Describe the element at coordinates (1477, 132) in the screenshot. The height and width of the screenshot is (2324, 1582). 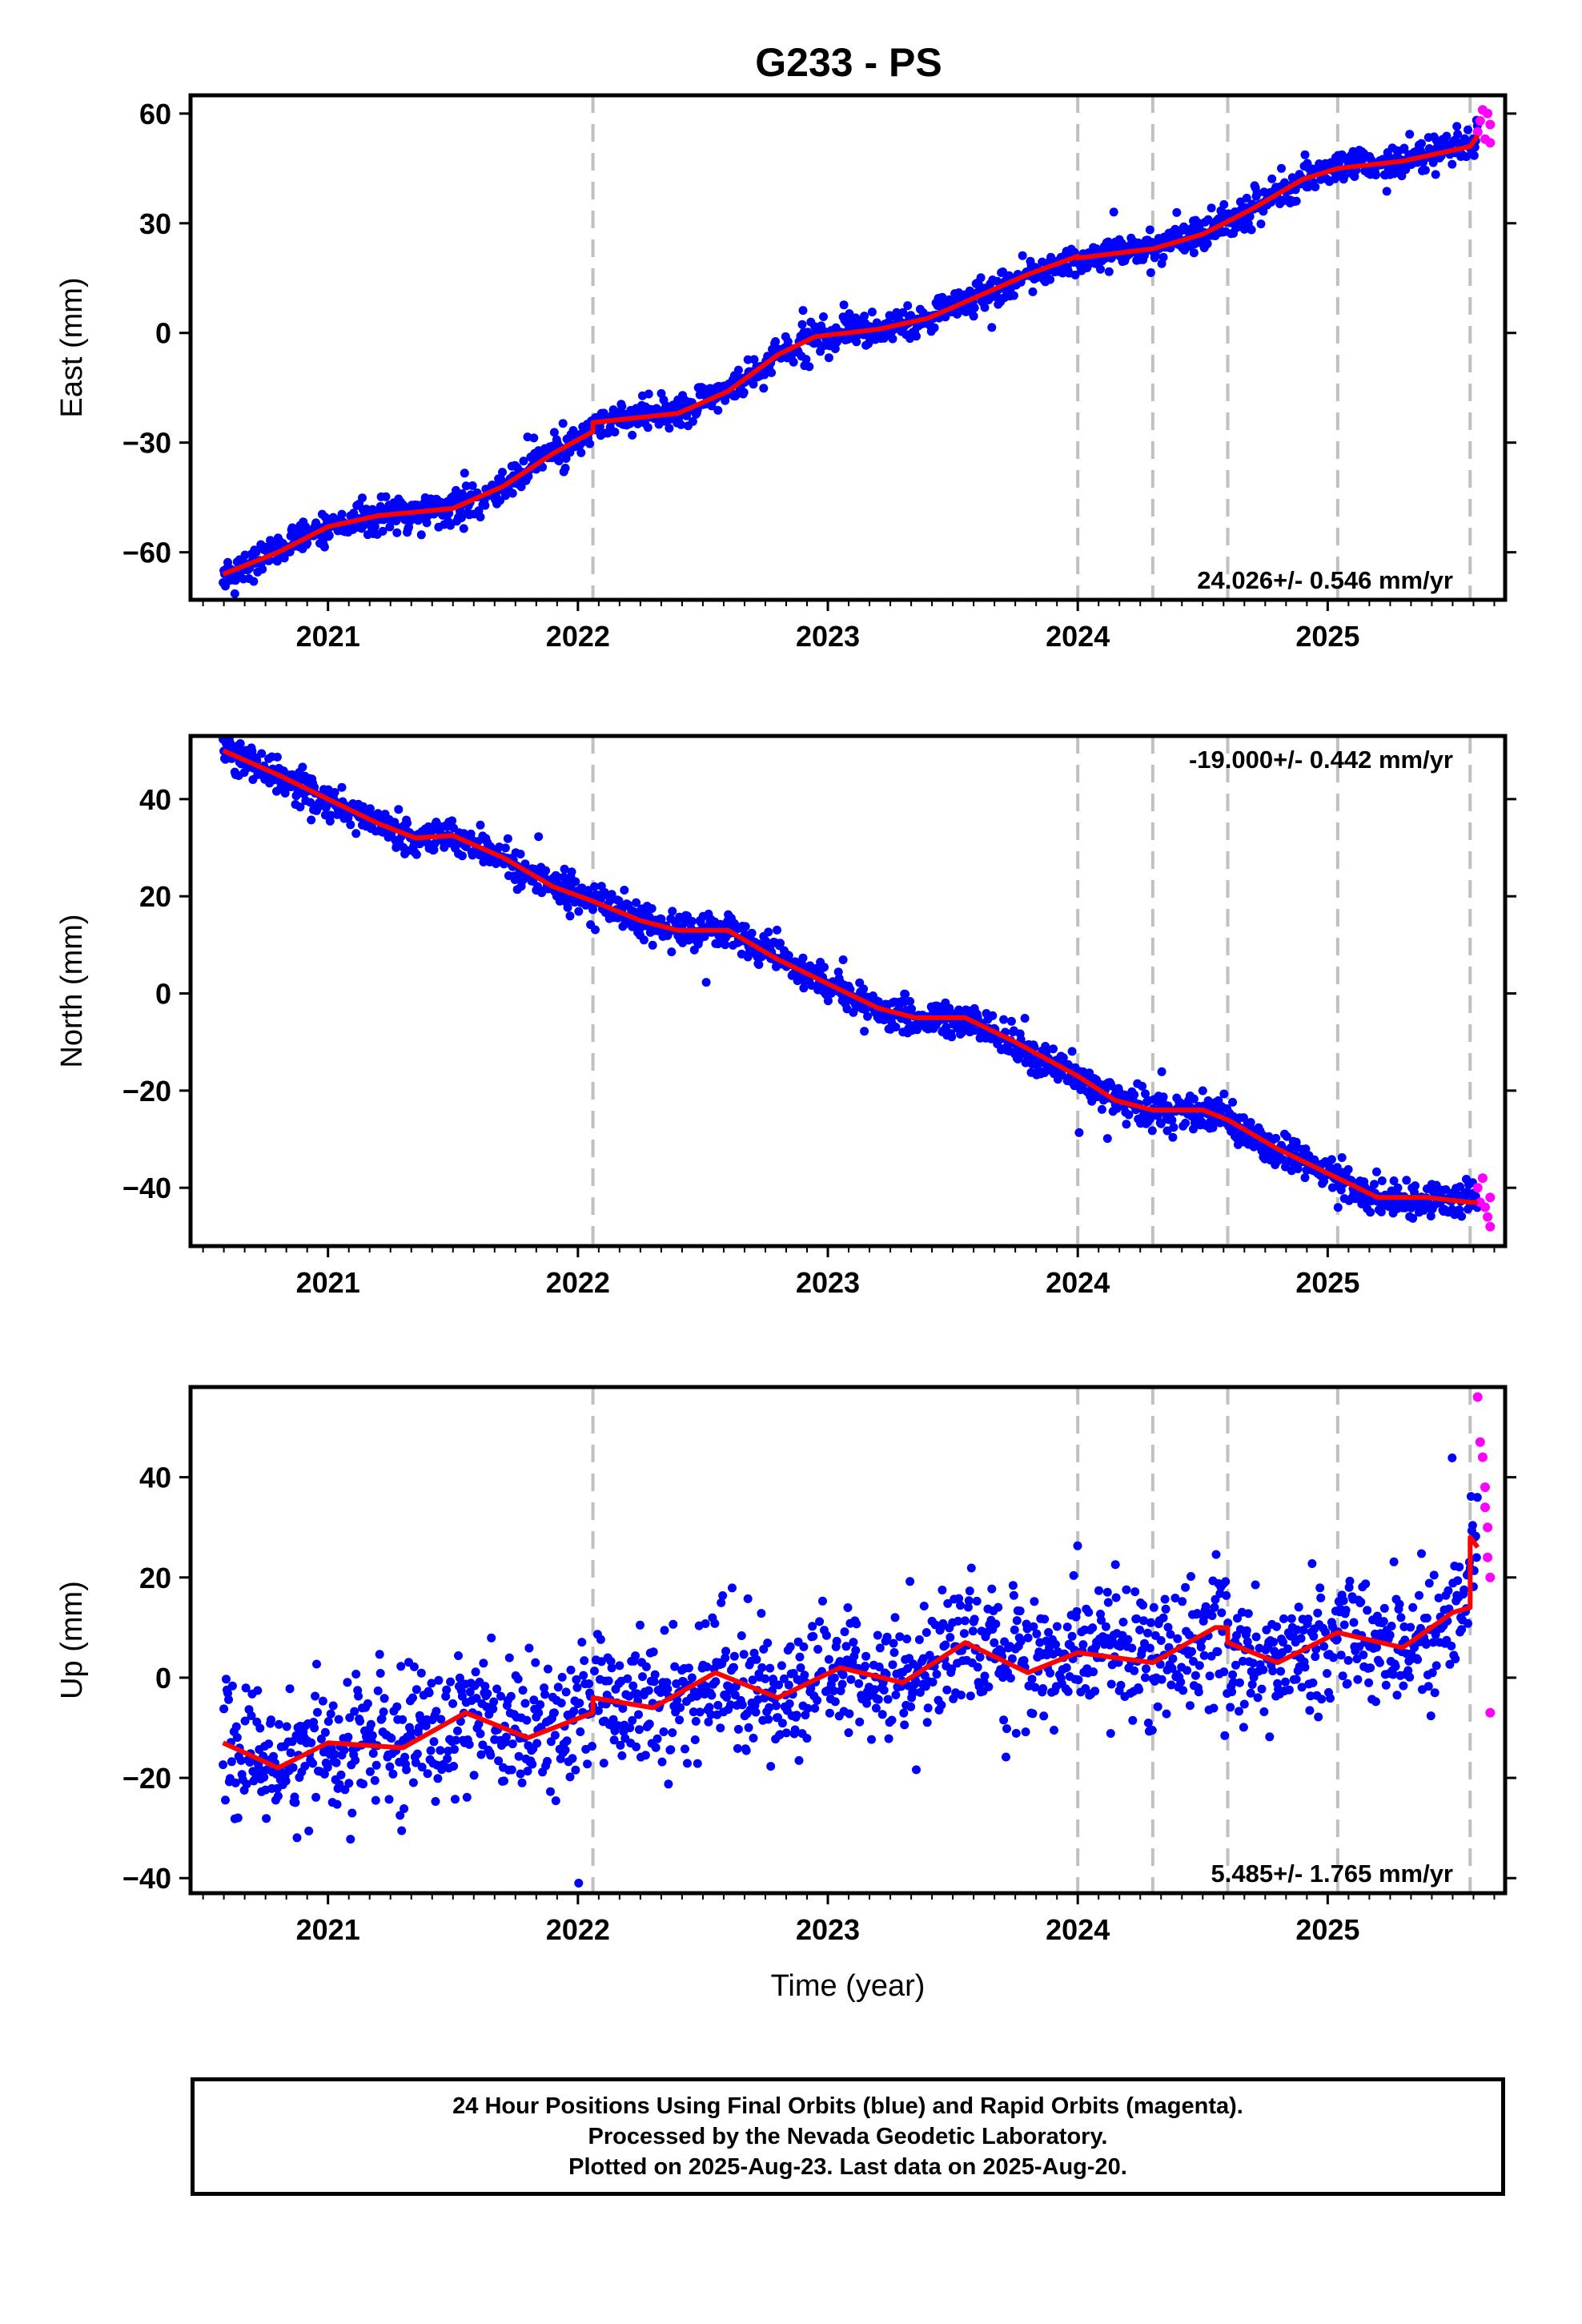
I see `rapid-point` at that location.